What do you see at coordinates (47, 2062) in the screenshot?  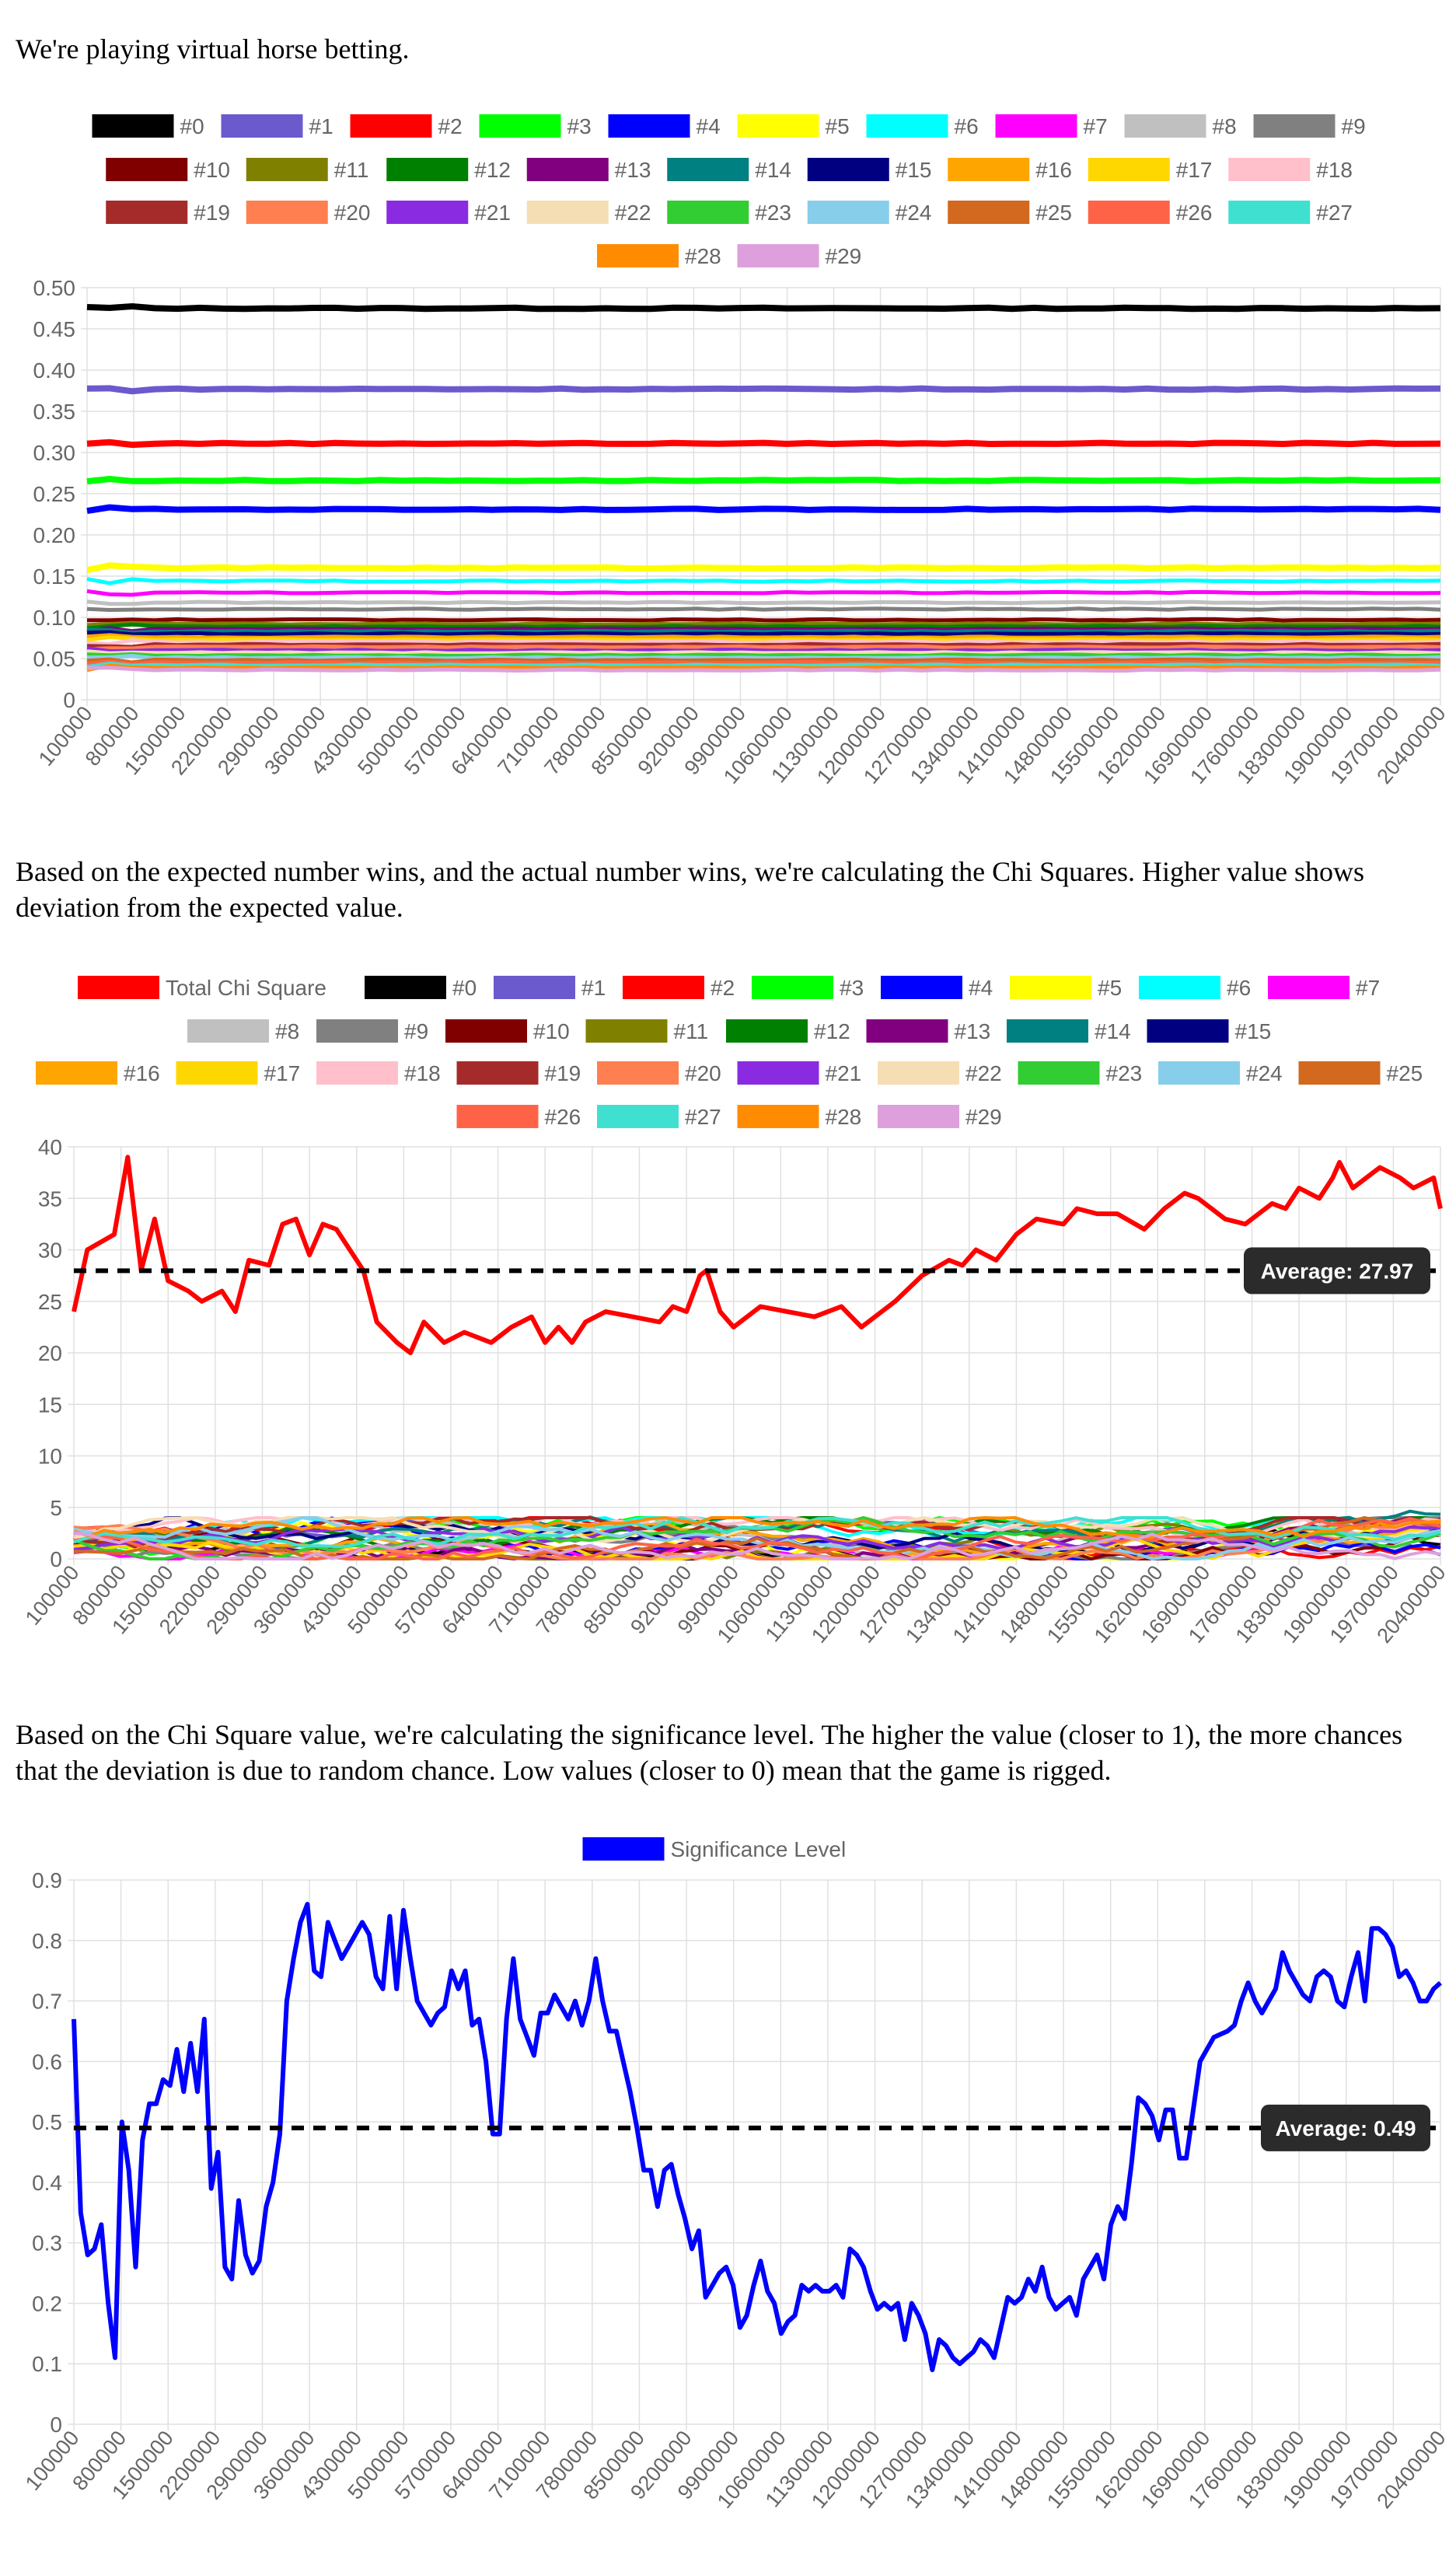 I see `y-tick-label: 0.6` at bounding box center [47, 2062].